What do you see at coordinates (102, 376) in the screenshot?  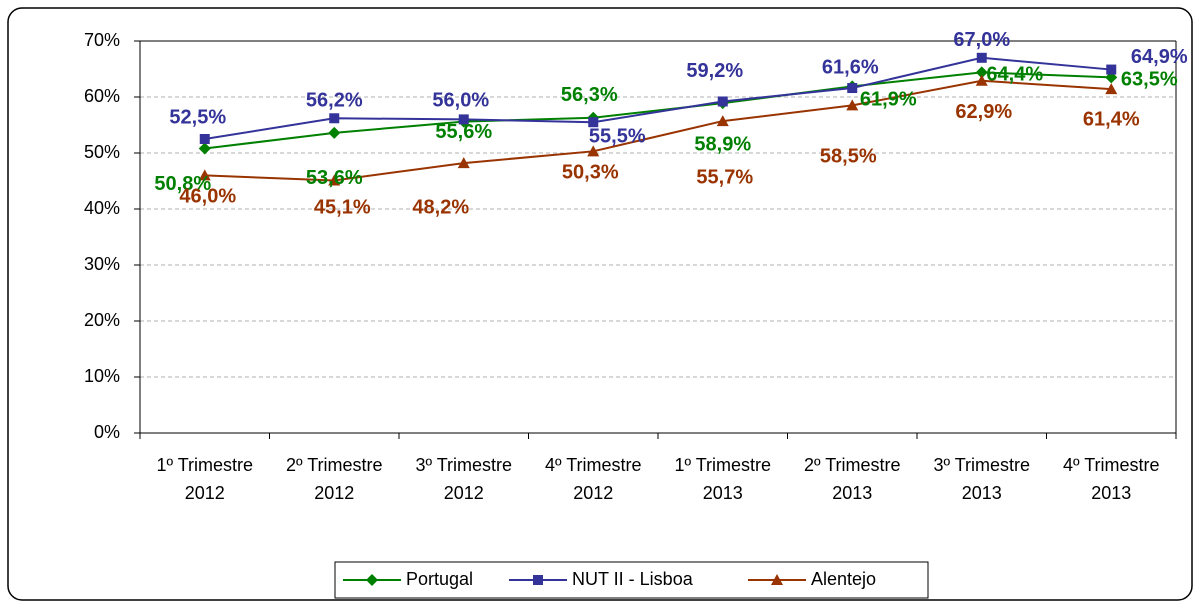 I see `y-tick-label: 10%` at bounding box center [102, 376].